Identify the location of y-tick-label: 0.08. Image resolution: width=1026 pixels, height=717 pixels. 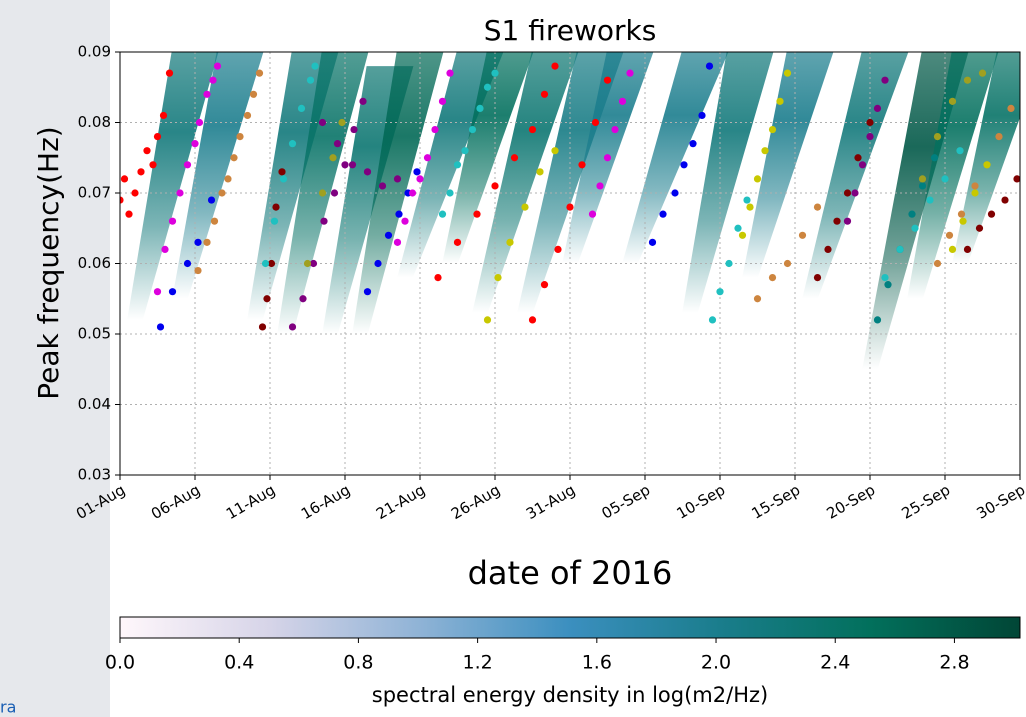
(94, 122).